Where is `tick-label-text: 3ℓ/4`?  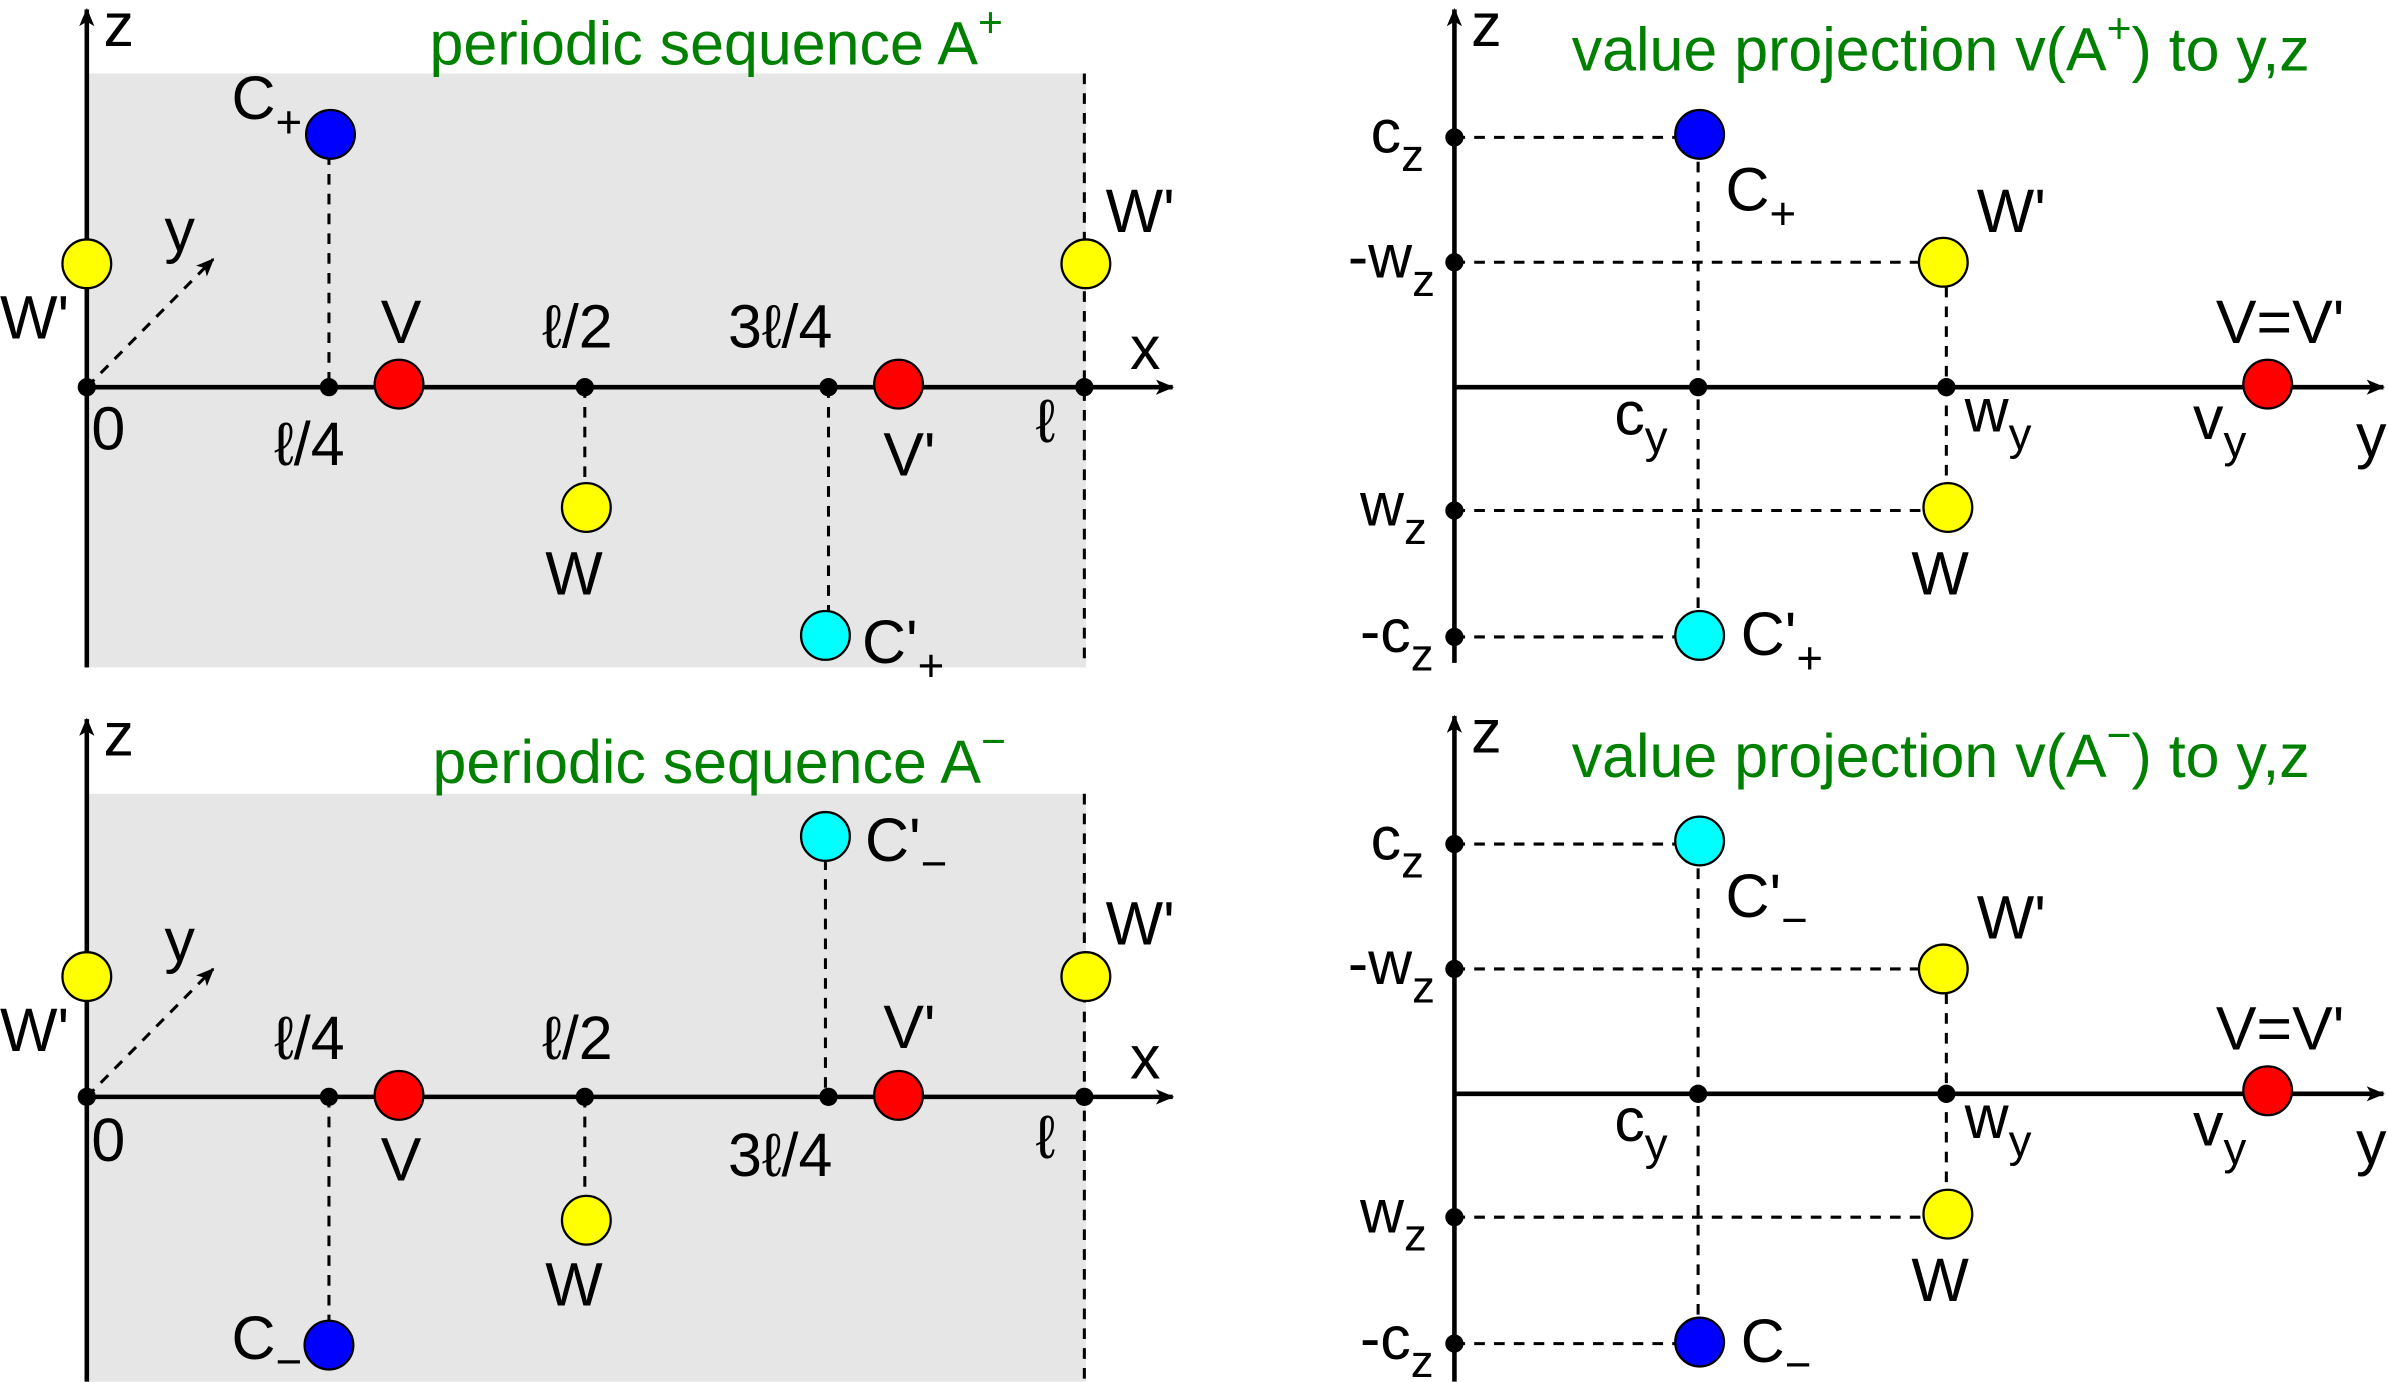
tick-label-text: 3ℓ/4 is located at coordinates (780, 1155).